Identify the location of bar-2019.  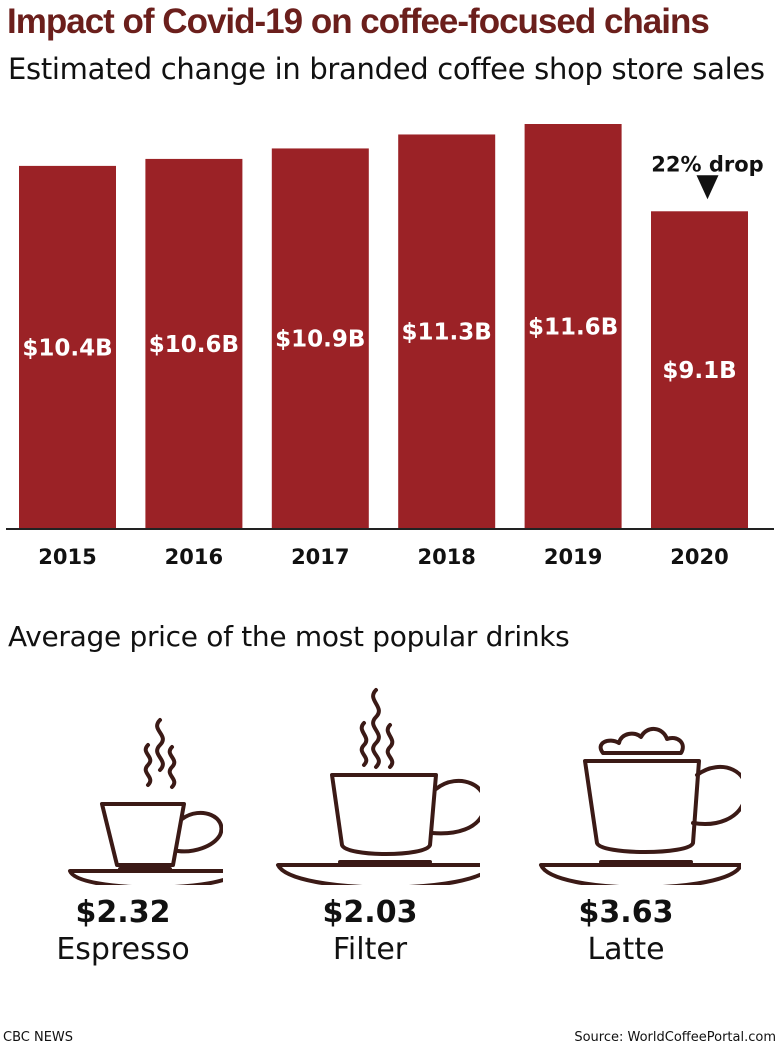
(573, 326).